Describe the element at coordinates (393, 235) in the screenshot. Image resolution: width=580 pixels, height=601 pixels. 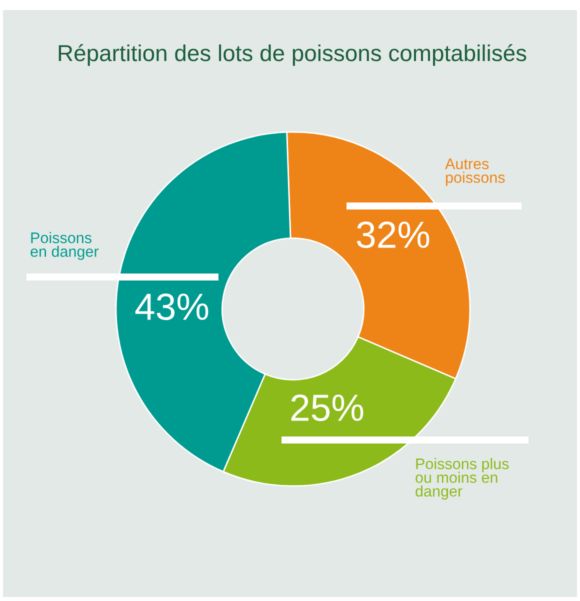
I see `data-label: 32%` at that location.